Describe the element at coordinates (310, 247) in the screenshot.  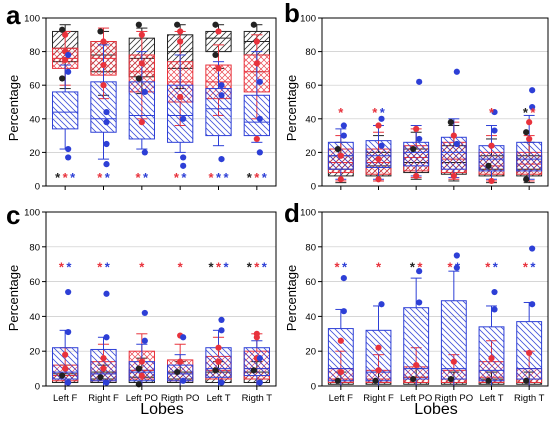
I see `y-tick-label: 80` at that location.